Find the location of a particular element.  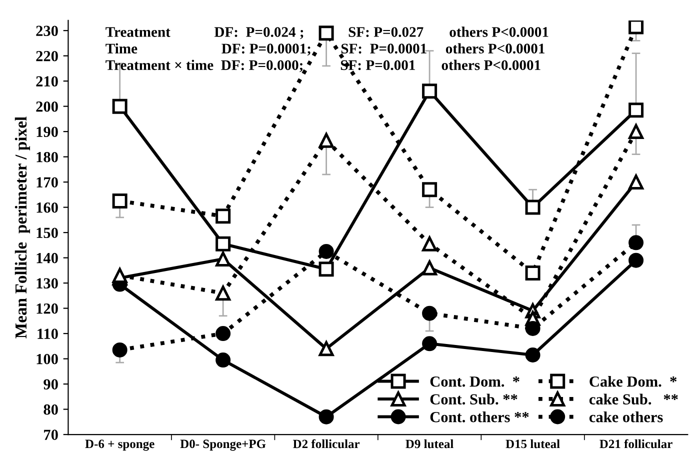

x-tick-label: D21 follicular is located at coordinates (636, 443).